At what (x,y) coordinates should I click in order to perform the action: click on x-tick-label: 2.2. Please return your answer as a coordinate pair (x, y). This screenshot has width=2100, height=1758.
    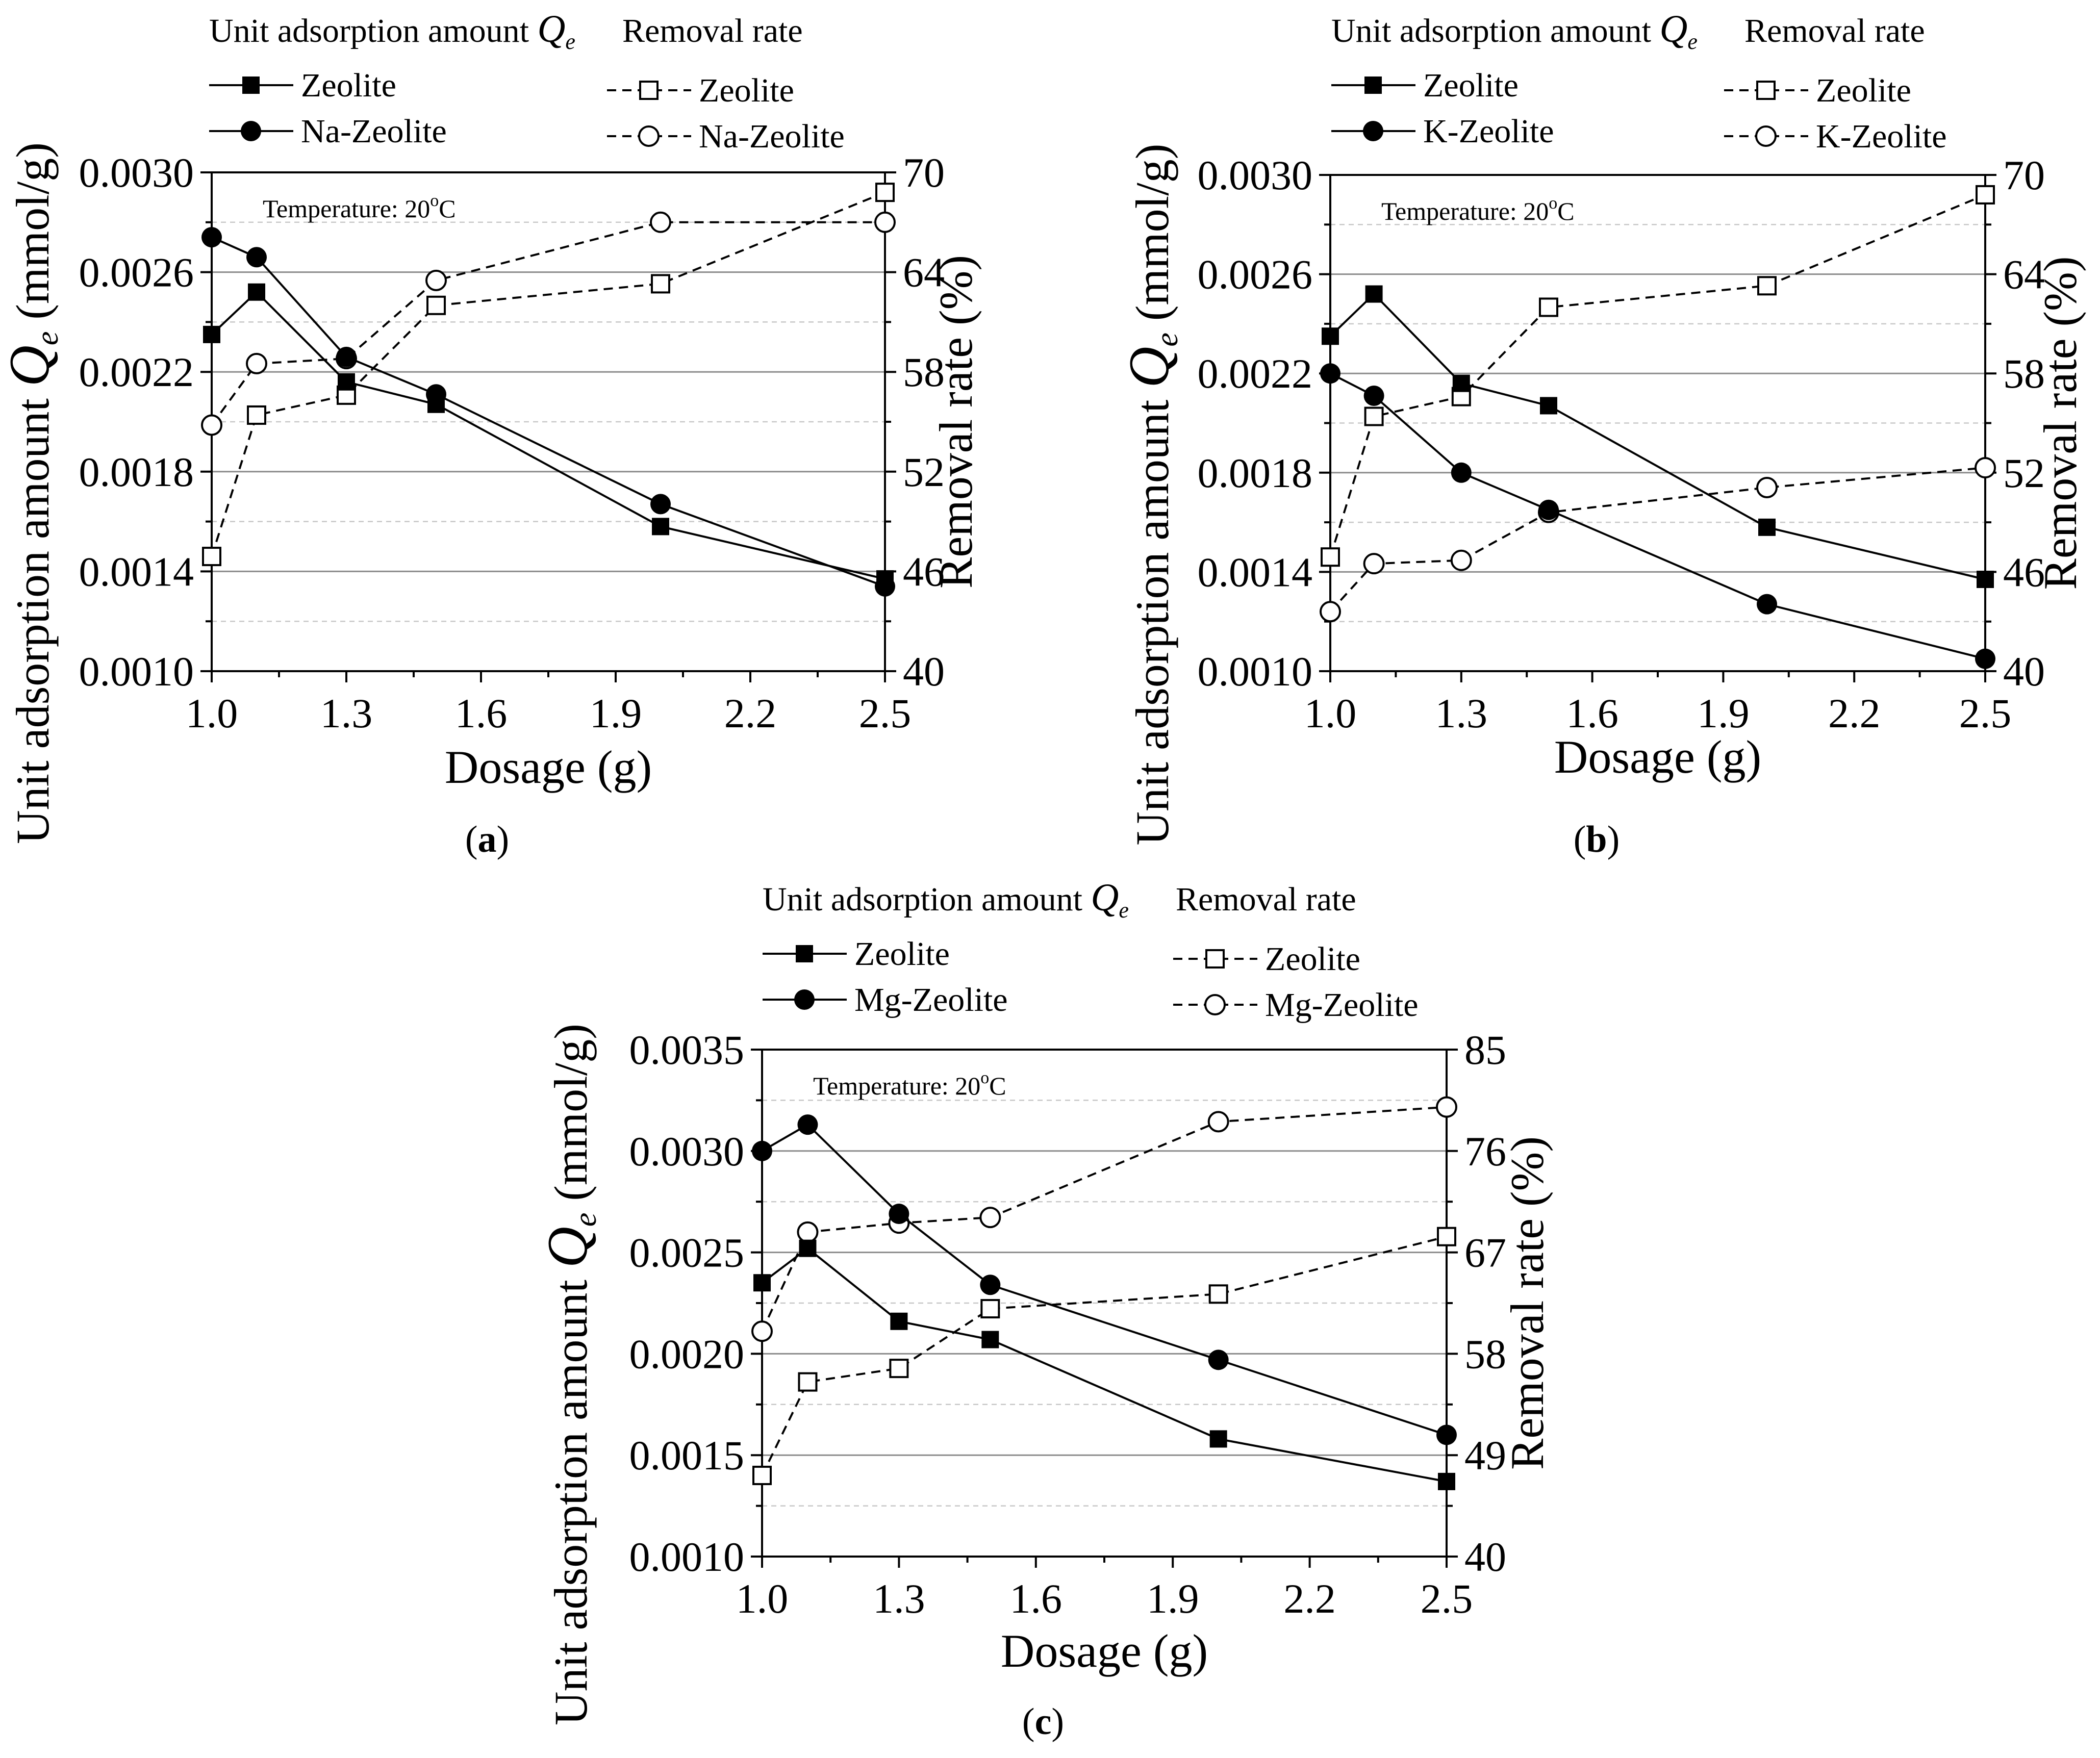
    Looking at the image, I should click on (1854, 713).